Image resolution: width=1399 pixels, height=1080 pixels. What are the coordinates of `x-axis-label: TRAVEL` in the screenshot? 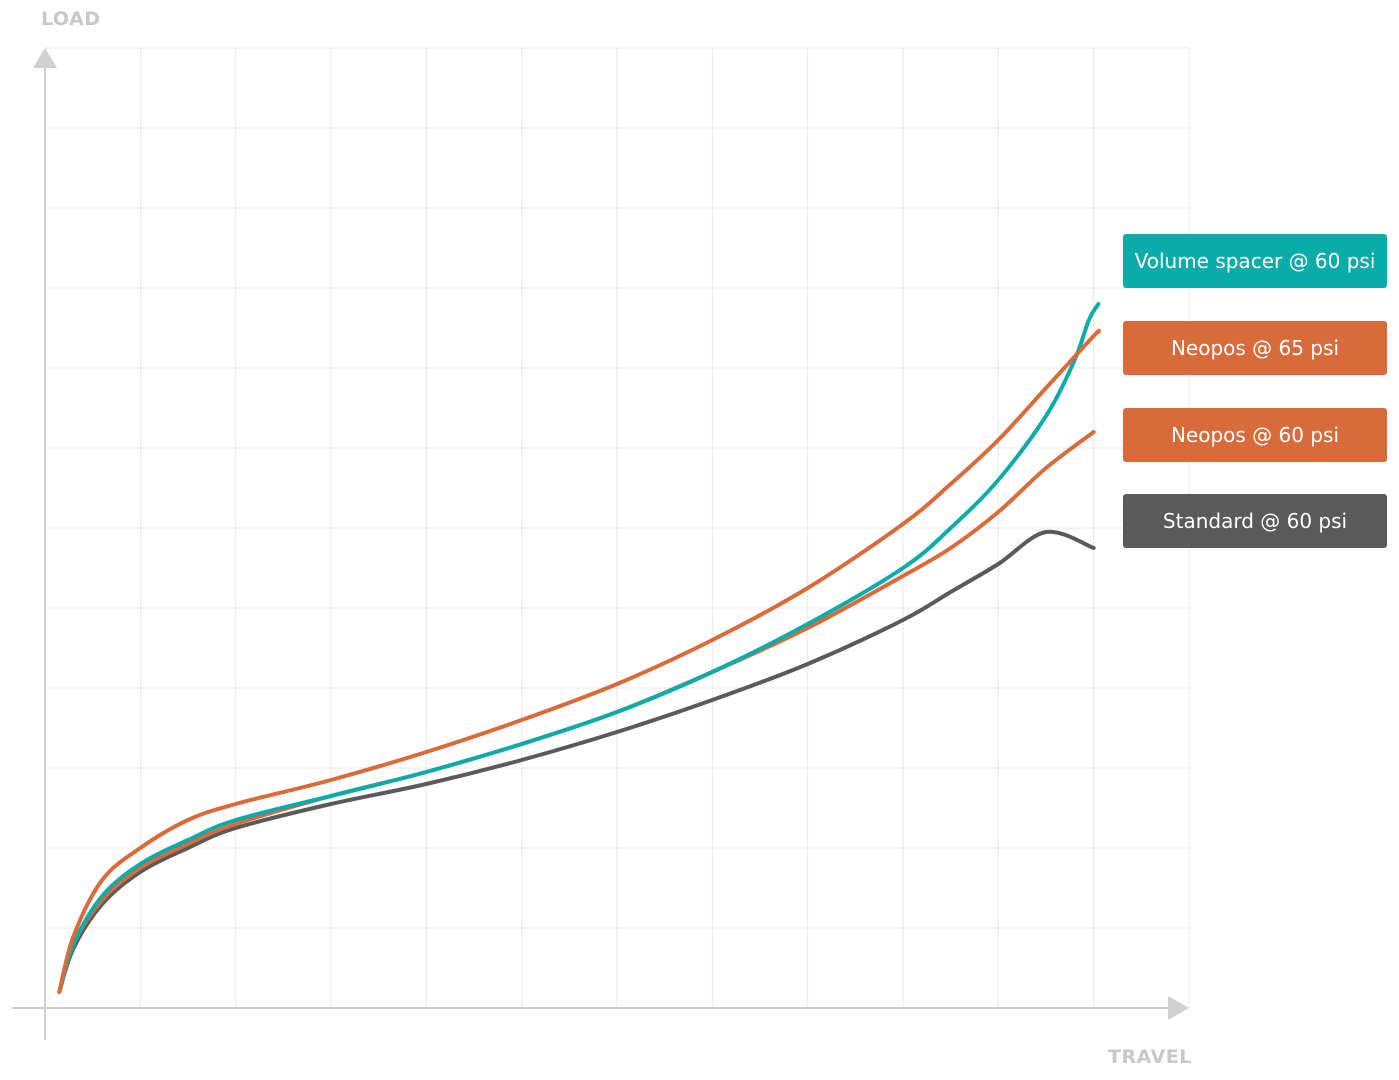 It's located at (1150, 1057).